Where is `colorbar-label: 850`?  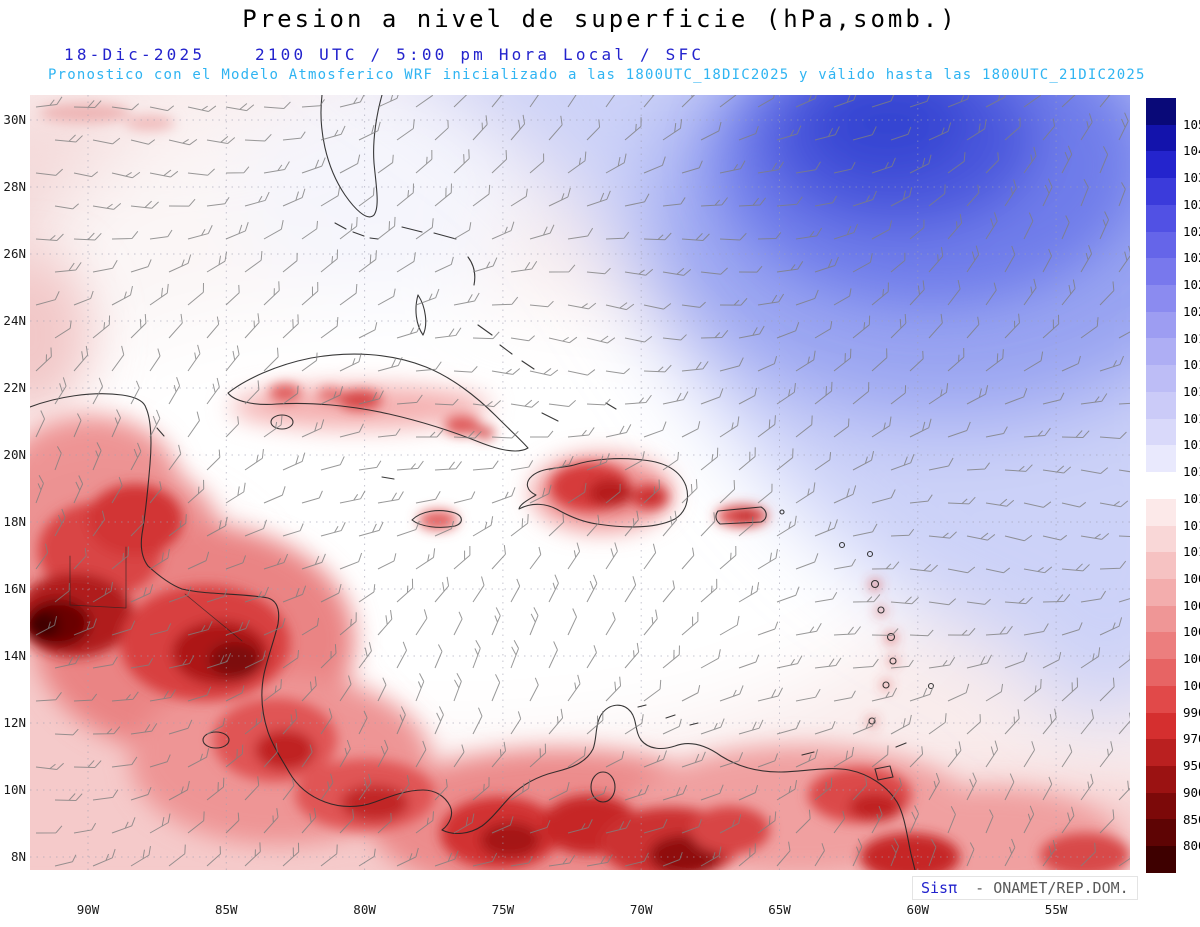
colorbar-label: 850 is located at coordinates (1191, 819).